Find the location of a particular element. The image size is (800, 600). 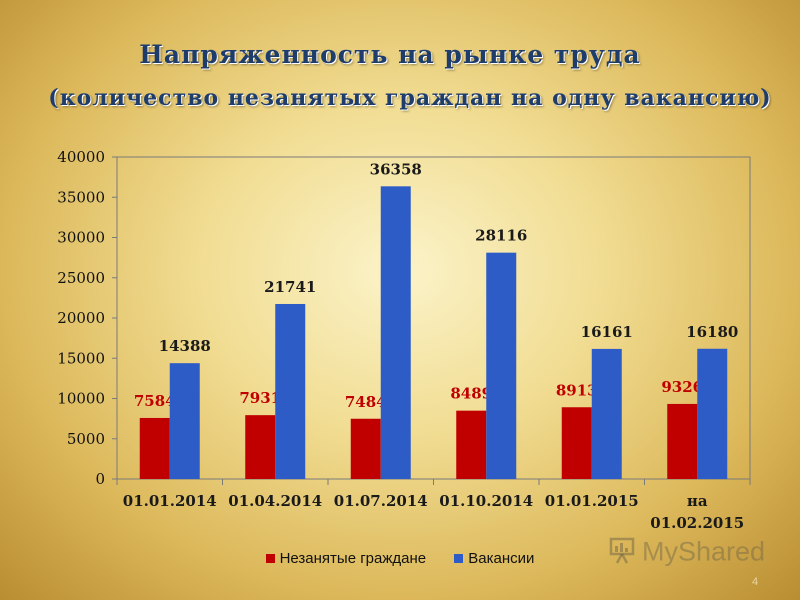

y-tick-label: 40000 is located at coordinates (81, 157).